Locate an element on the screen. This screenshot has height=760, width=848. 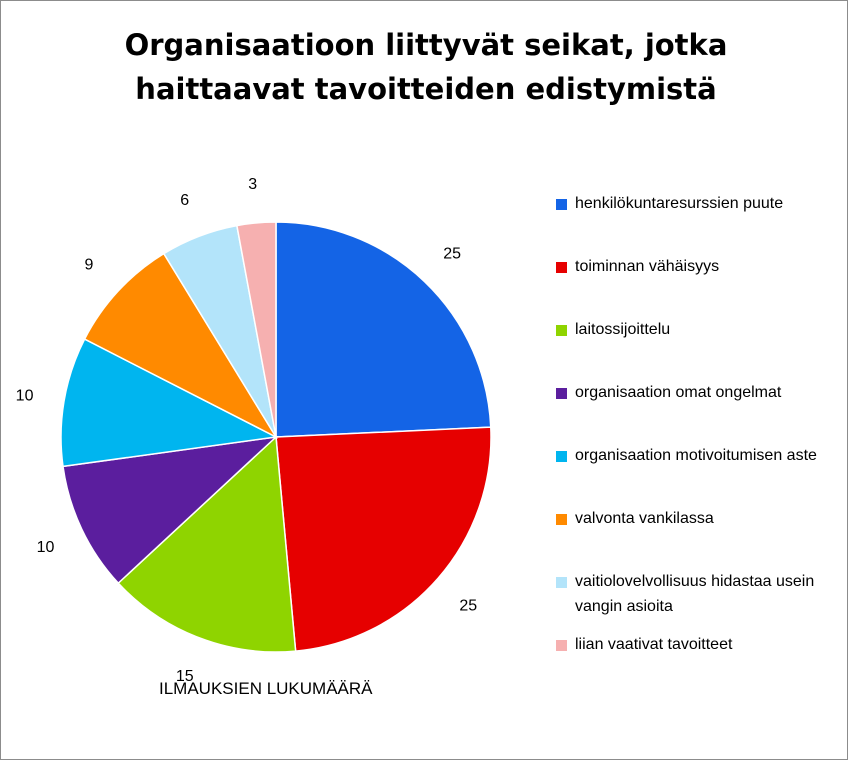
legend-label: toiminnan vähäisyys is located at coordinates (647, 266).